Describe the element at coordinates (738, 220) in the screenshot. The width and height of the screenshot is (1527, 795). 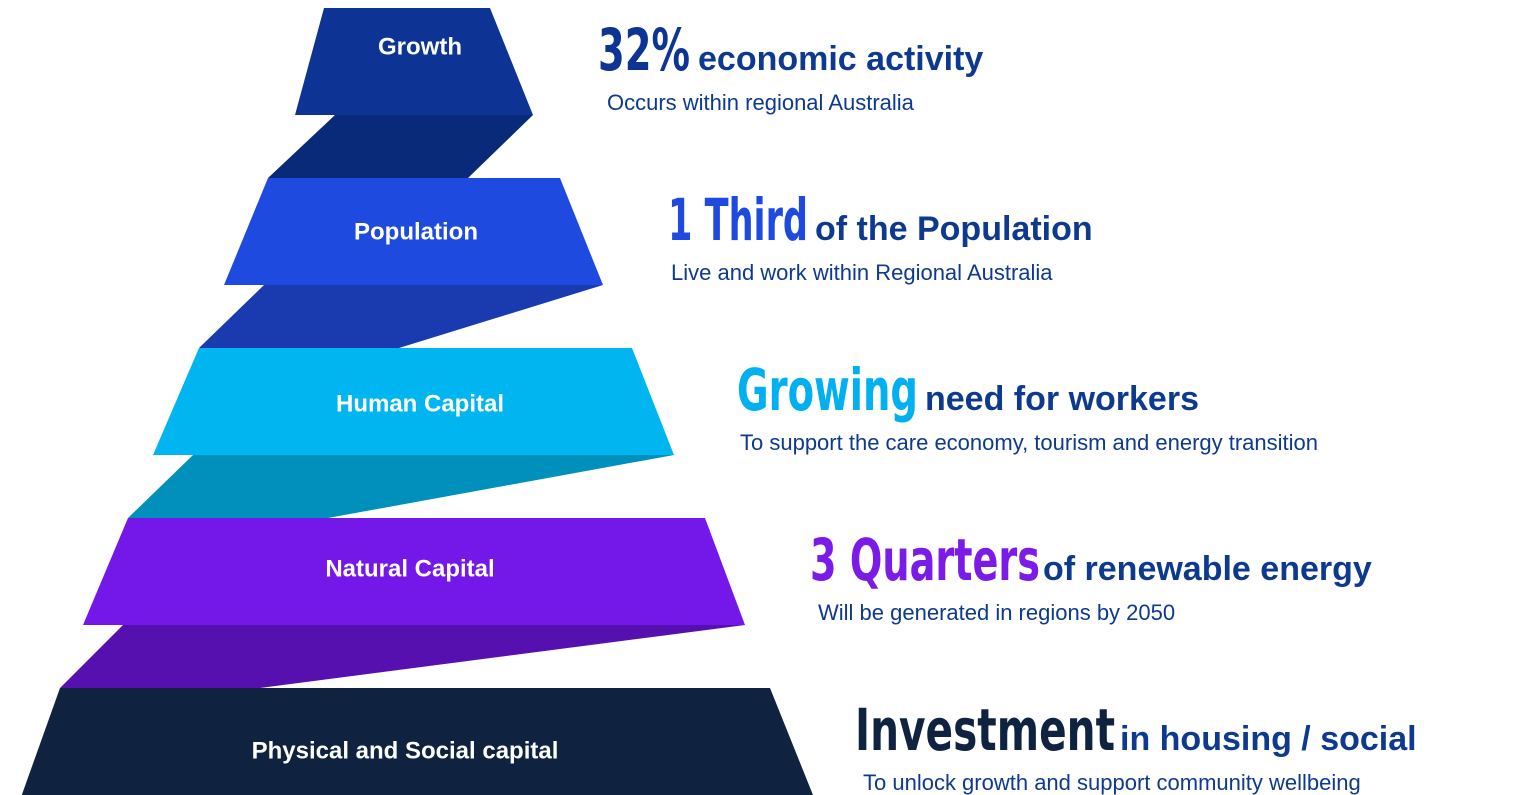
I see `headline: 1 Third` at that location.